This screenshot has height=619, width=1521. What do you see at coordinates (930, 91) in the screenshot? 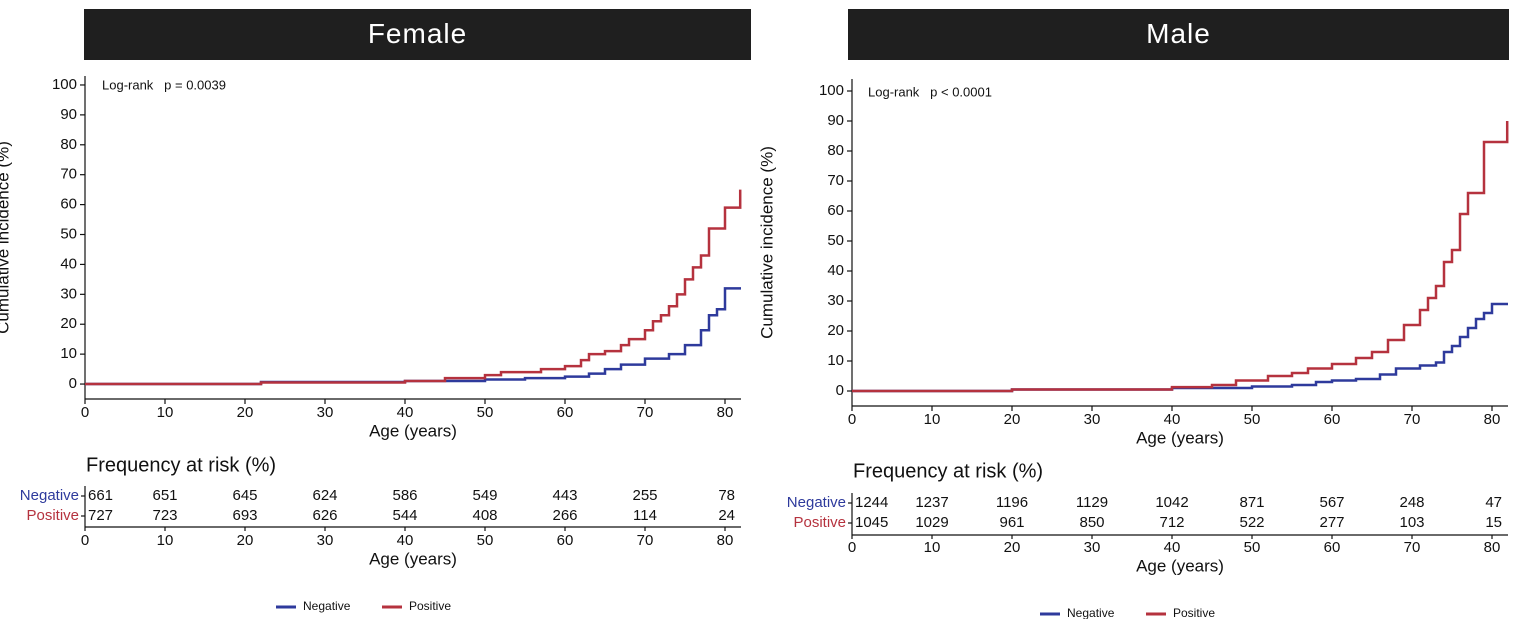
I see `annotation: Log-rank p < 0.0001` at bounding box center [930, 91].